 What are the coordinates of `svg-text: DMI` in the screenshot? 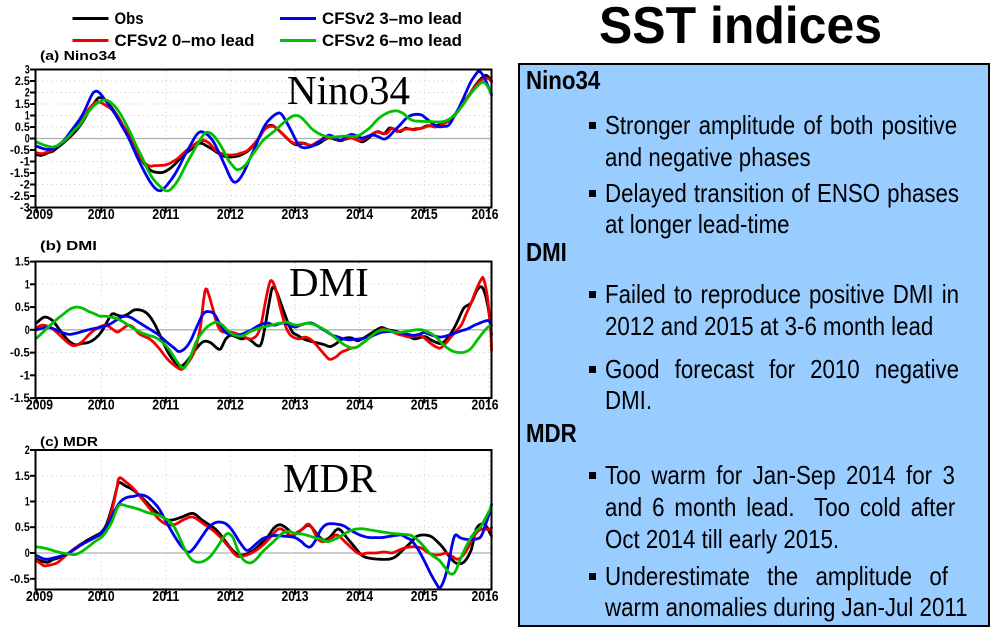 It's located at (329, 282).